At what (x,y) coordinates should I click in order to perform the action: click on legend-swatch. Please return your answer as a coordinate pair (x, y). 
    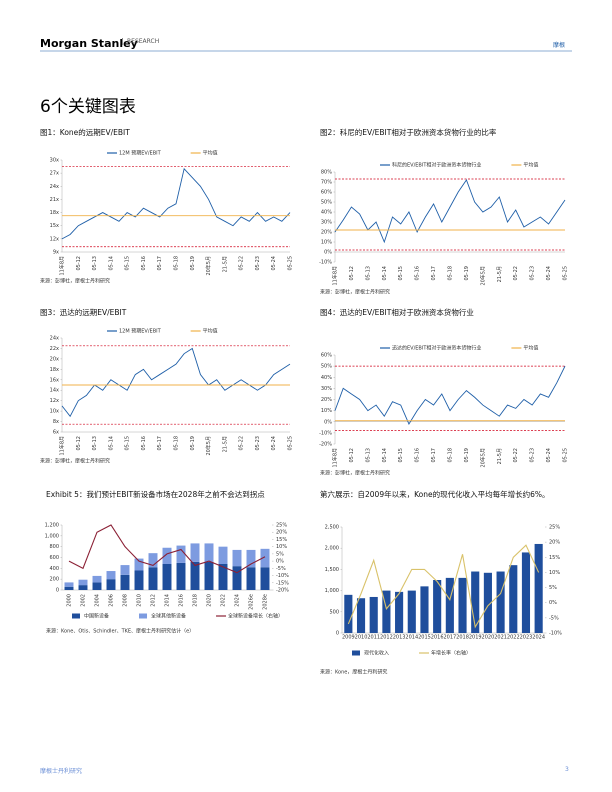
    Looking at the image, I should click on (76, 616).